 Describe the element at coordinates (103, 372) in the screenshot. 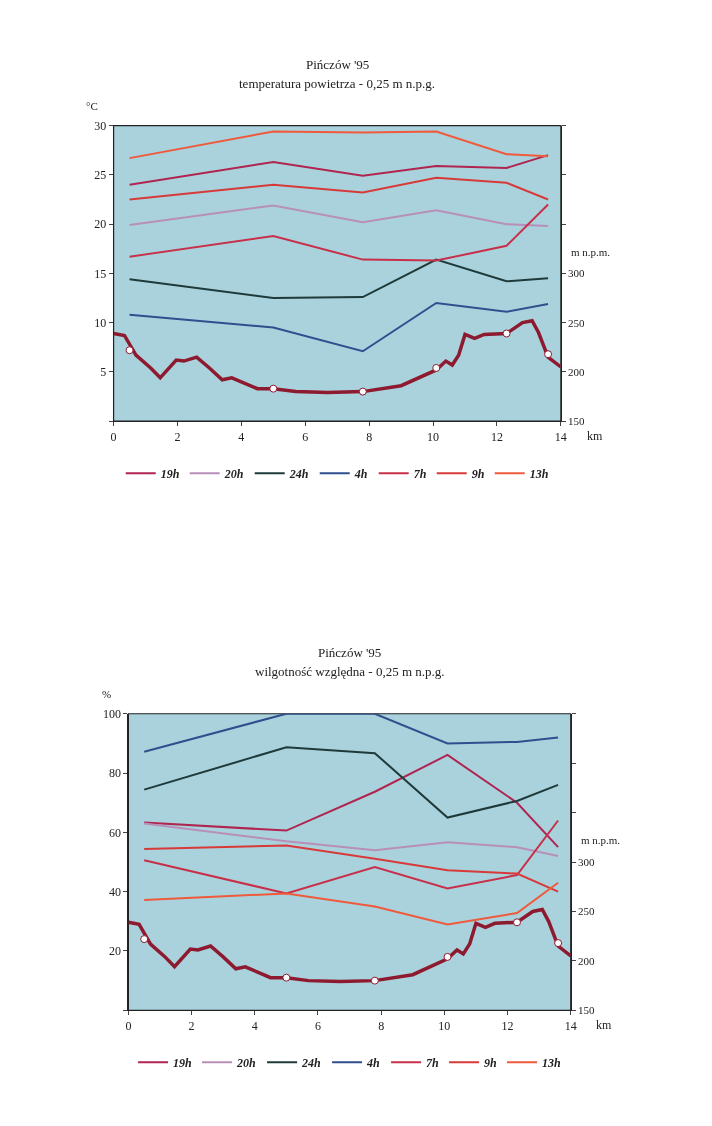

I see `y-tick-label: 5` at that location.